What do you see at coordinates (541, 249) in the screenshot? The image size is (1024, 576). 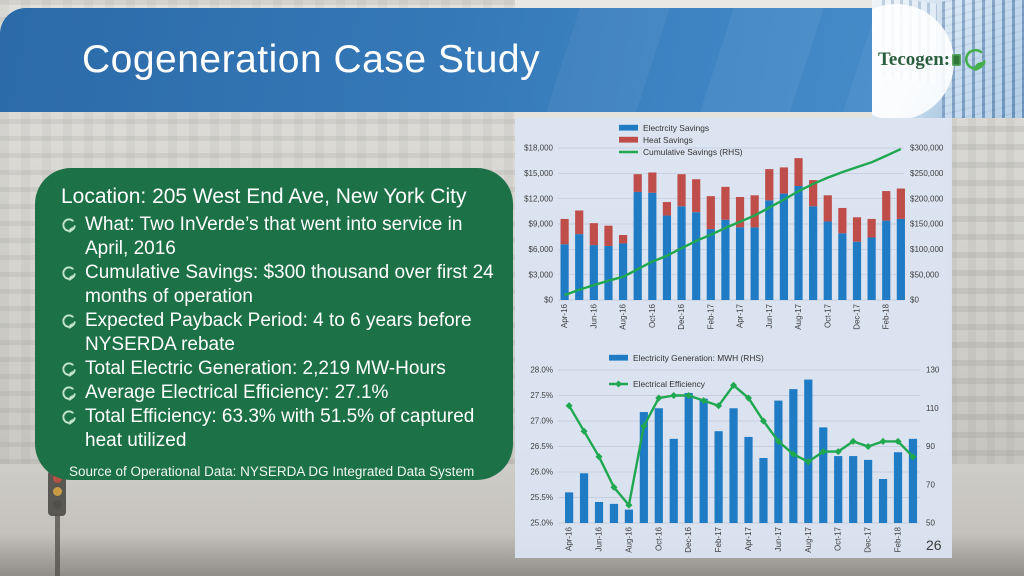 I see `svg-text: $6,000` at bounding box center [541, 249].